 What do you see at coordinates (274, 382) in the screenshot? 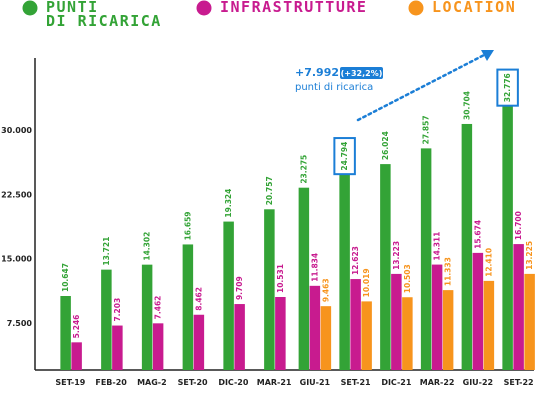
I see `x-tick-label-6: MAR-21` at bounding box center [274, 382].